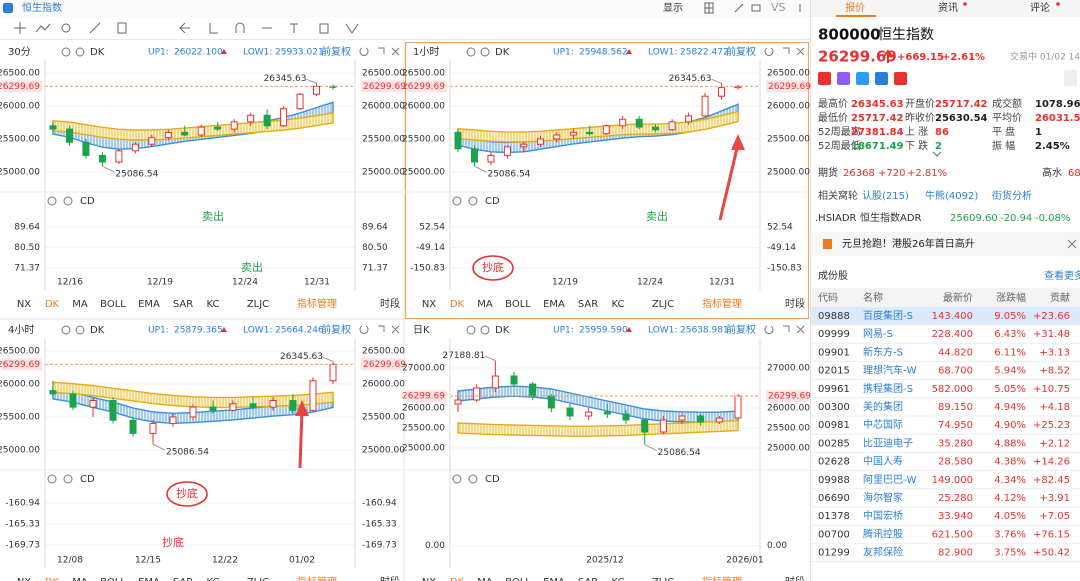  What do you see at coordinates (778, 7) in the screenshot?
I see `vs-button: VS` at bounding box center [778, 7].